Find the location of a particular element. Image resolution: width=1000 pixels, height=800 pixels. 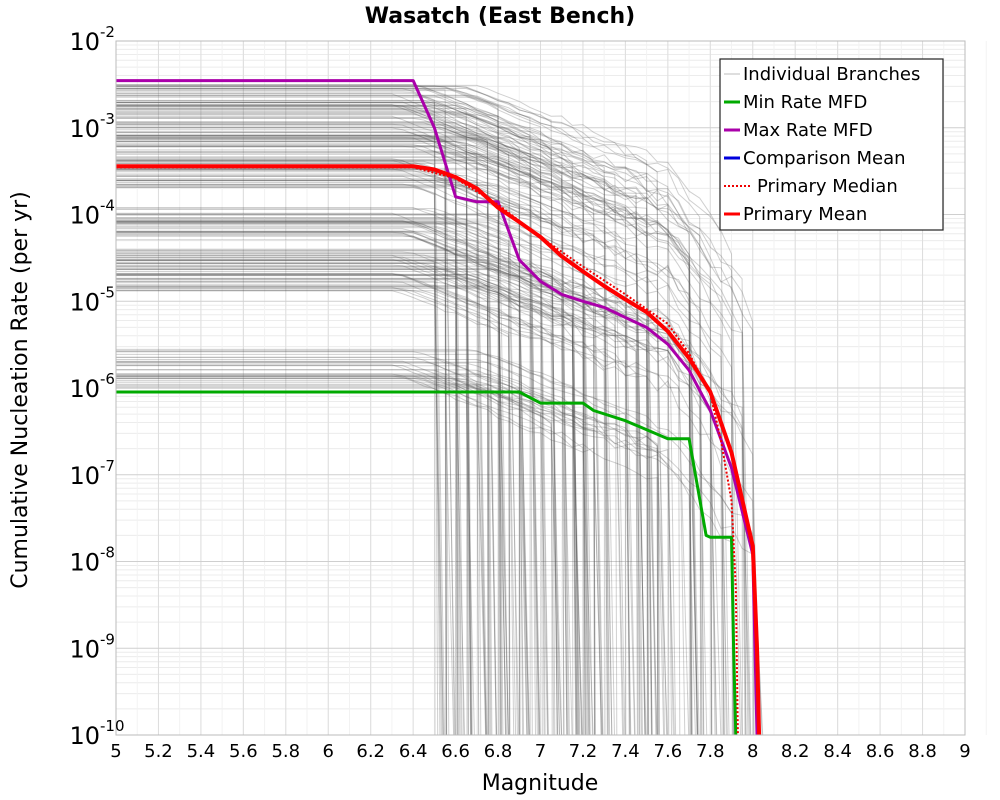

legend-item-max-rate-mfd: Max Rate MFD is located at coordinates (798, 130).